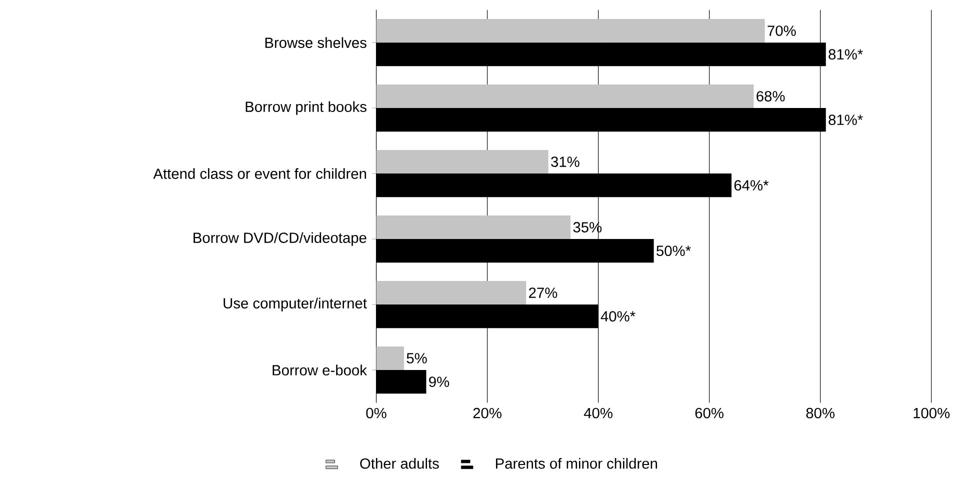  Describe the element at coordinates (673, 251) in the screenshot. I see `data-label: 50%*` at that location.